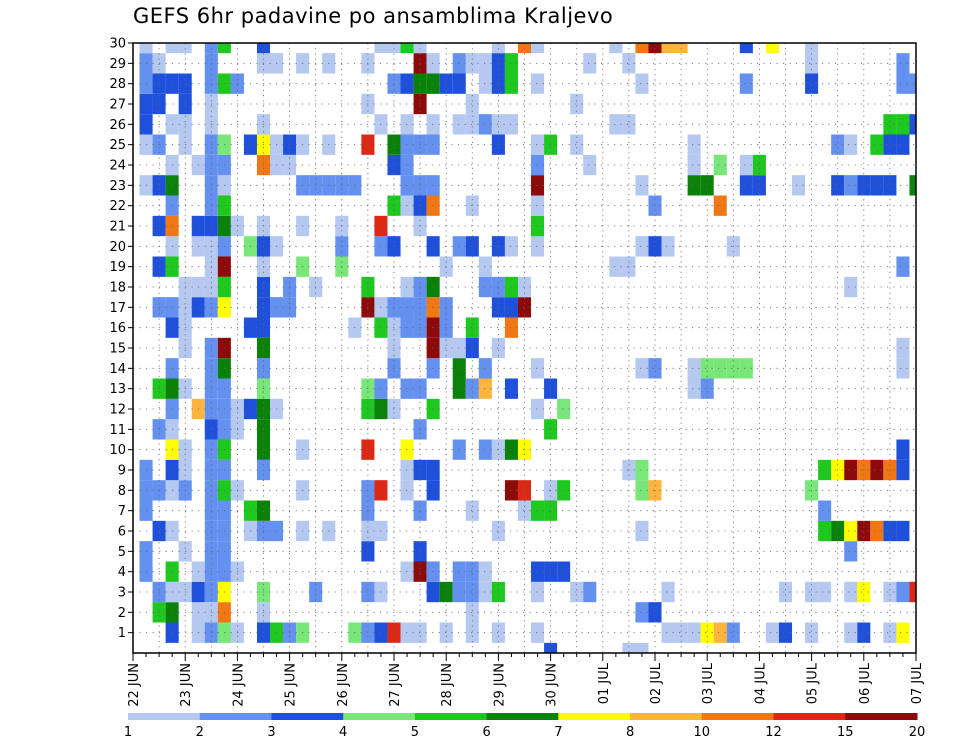  What do you see at coordinates (134, 685) in the screenshot?
I see `x-tick-label: 22 JUN` at bounding box center [134, 685].